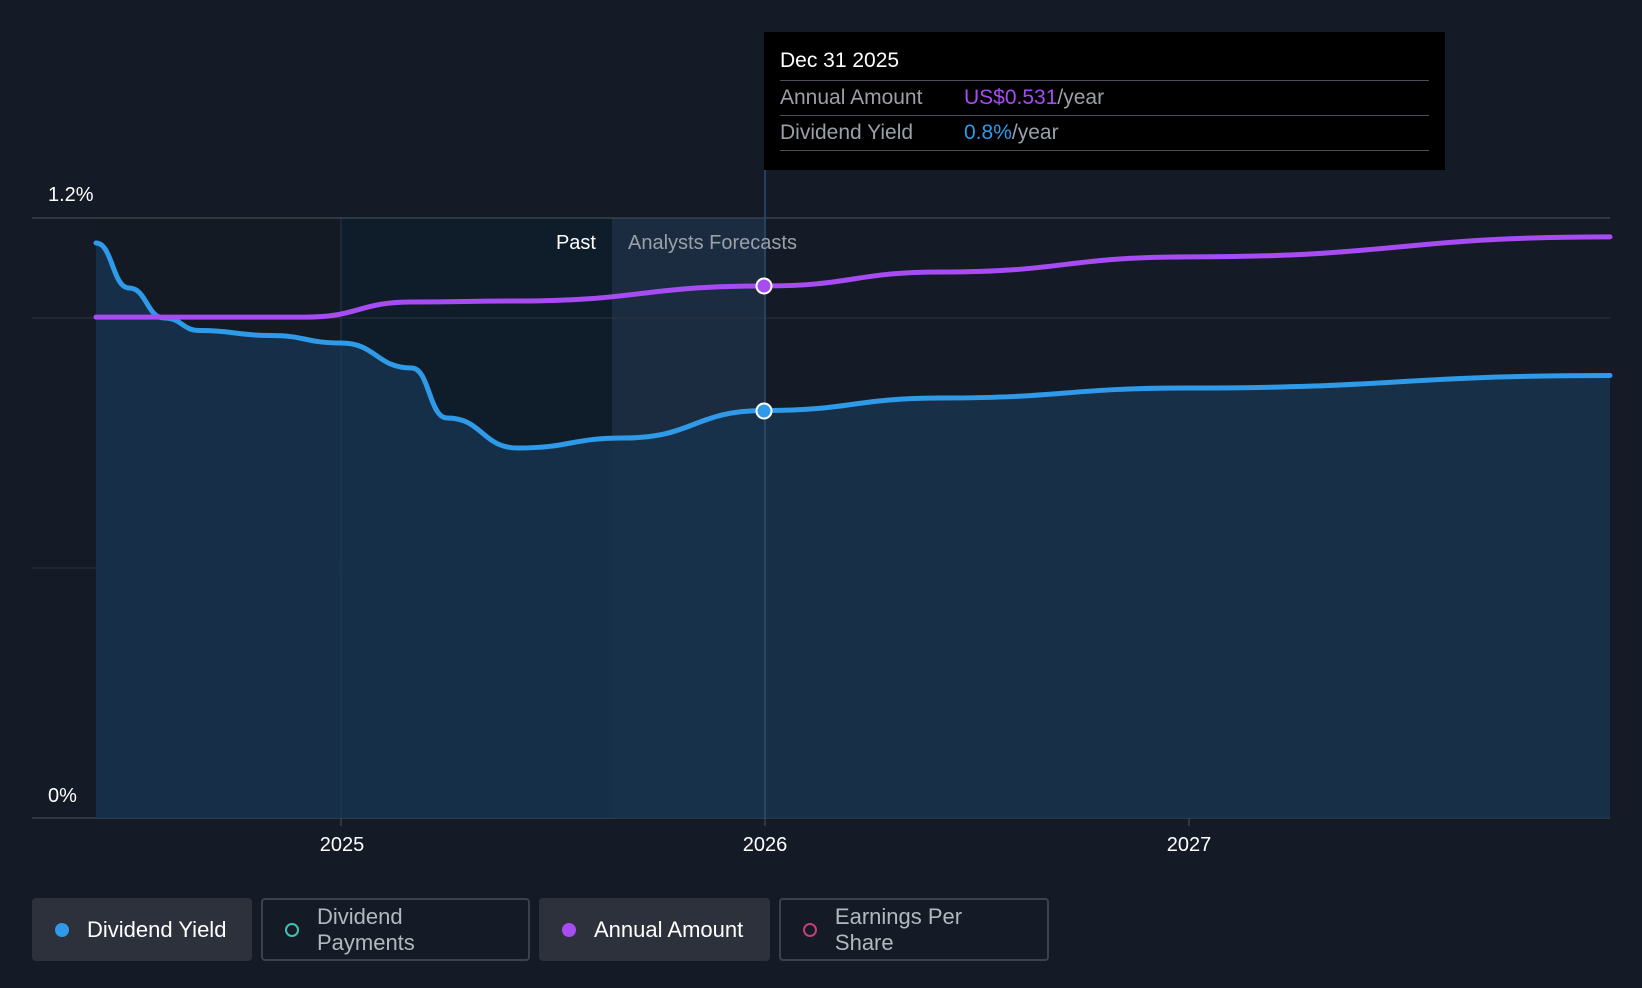 This screenshot has width=1642, height=988. Describe the element at coordinates (853, 277) in the screenshot. I see `annual-amount-line` at that location.